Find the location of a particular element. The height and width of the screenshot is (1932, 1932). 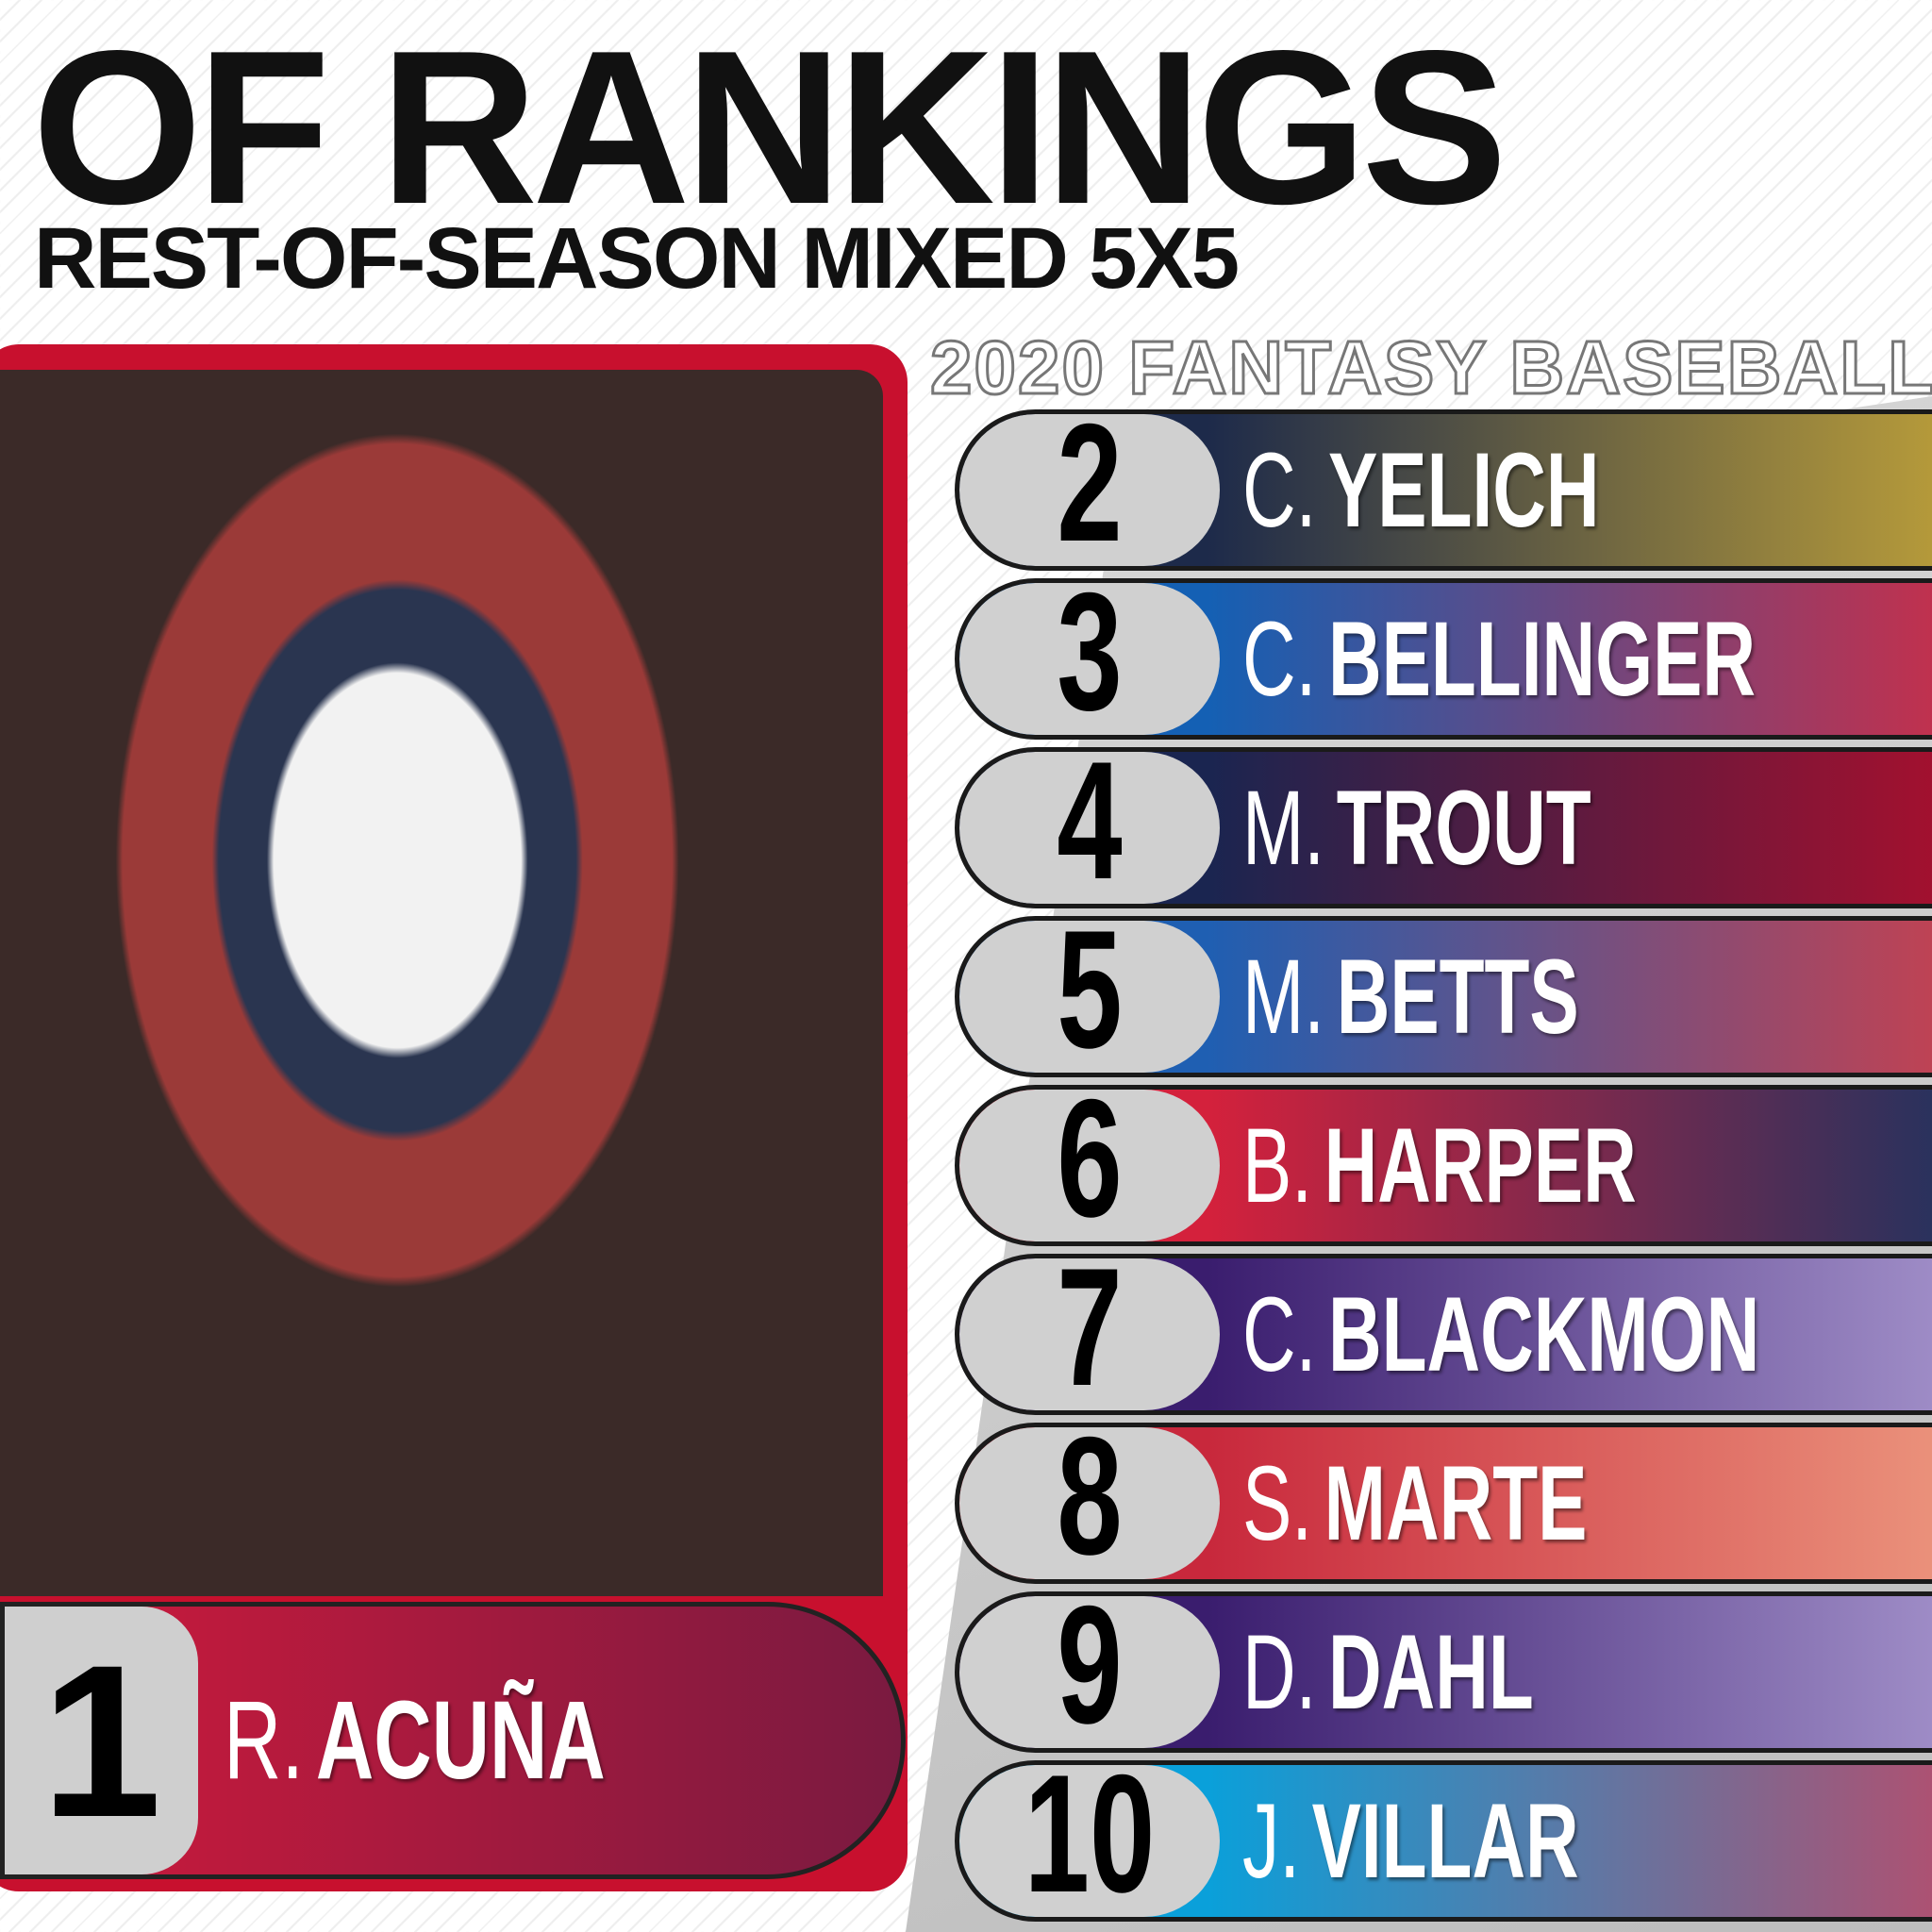

featured-bar: 1 R. ACUÑA is located at coordinates (453, 1741).